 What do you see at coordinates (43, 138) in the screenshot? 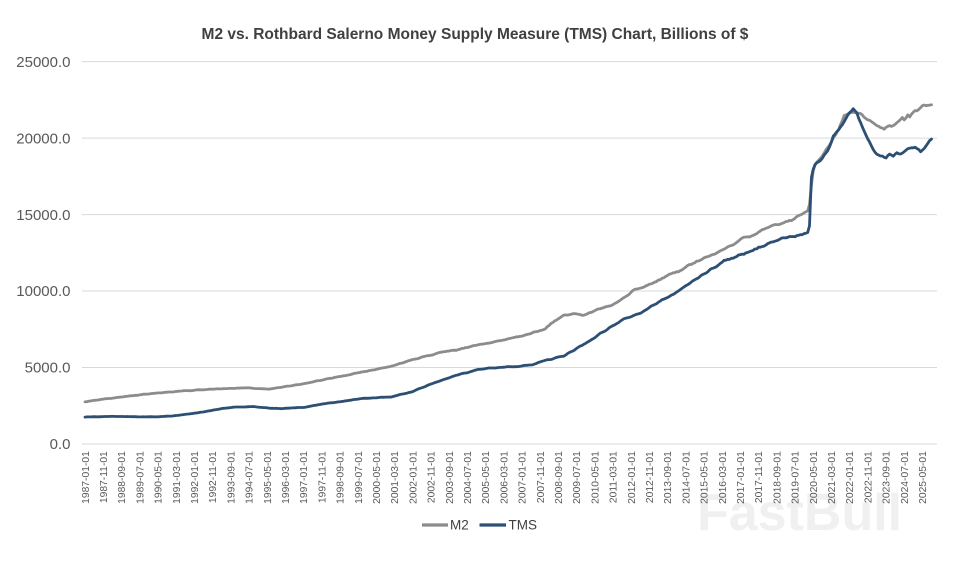
I see `svg-text: 20000.0` at bounding box center [43, 138].